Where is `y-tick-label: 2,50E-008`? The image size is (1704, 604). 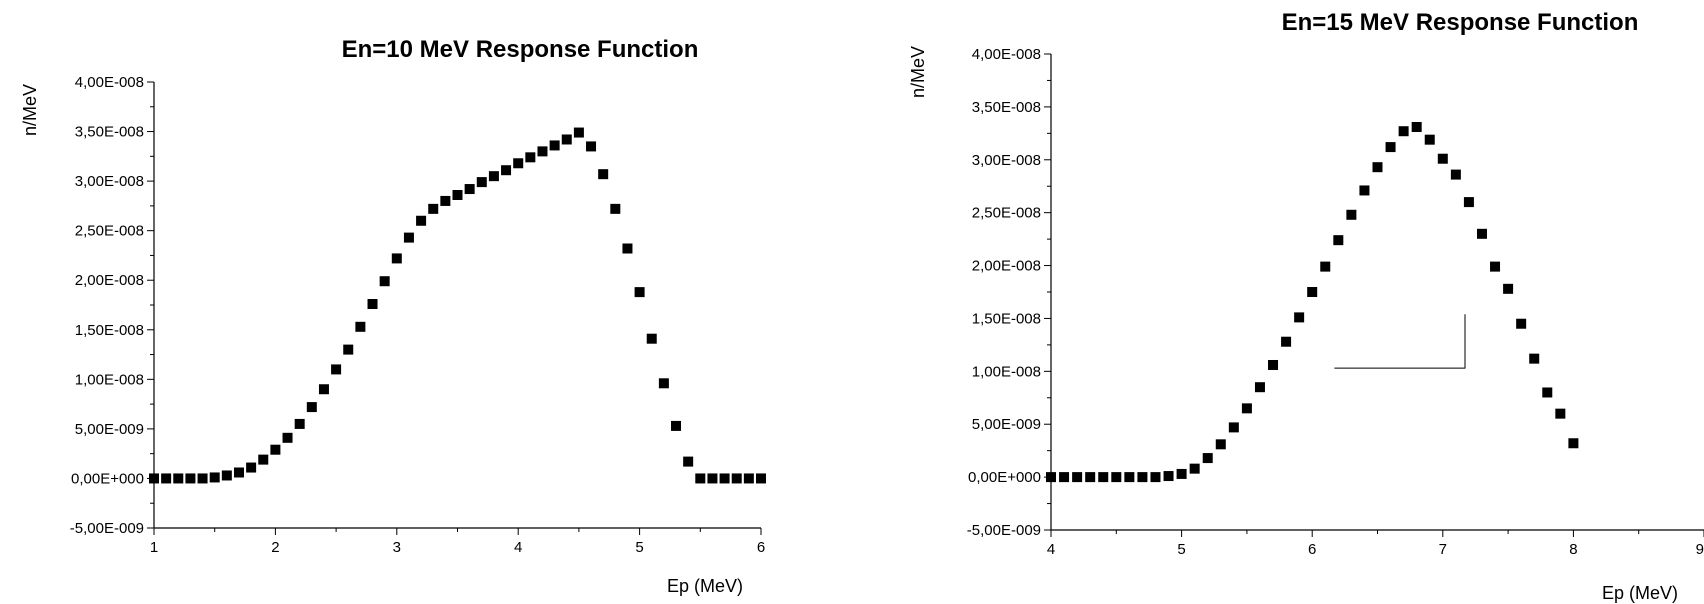 y-tick-label: 2,50E-008 is located at coordinates (1006, 213).